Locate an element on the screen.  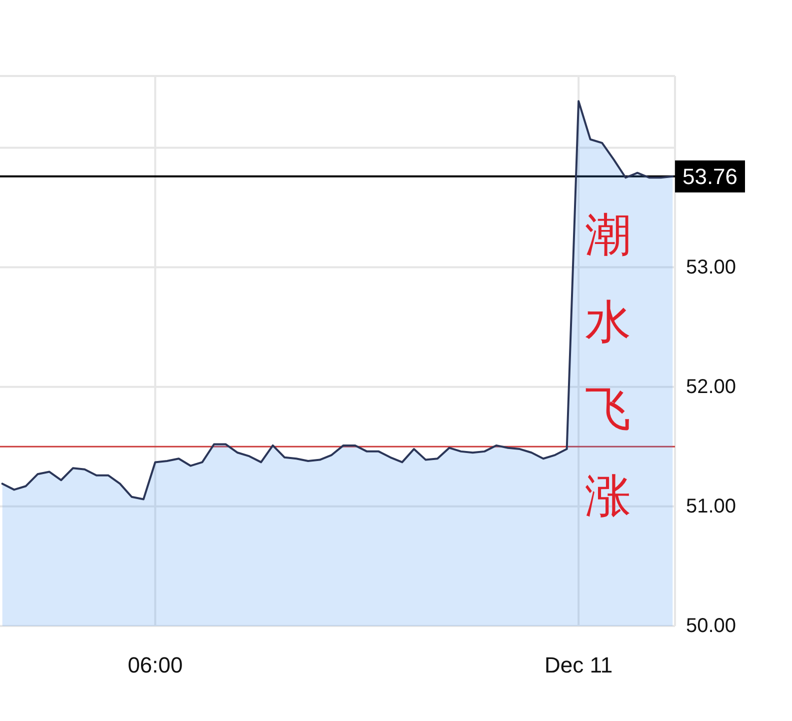
x-tick-label: 06:00 is located at coordinates (155, 665).